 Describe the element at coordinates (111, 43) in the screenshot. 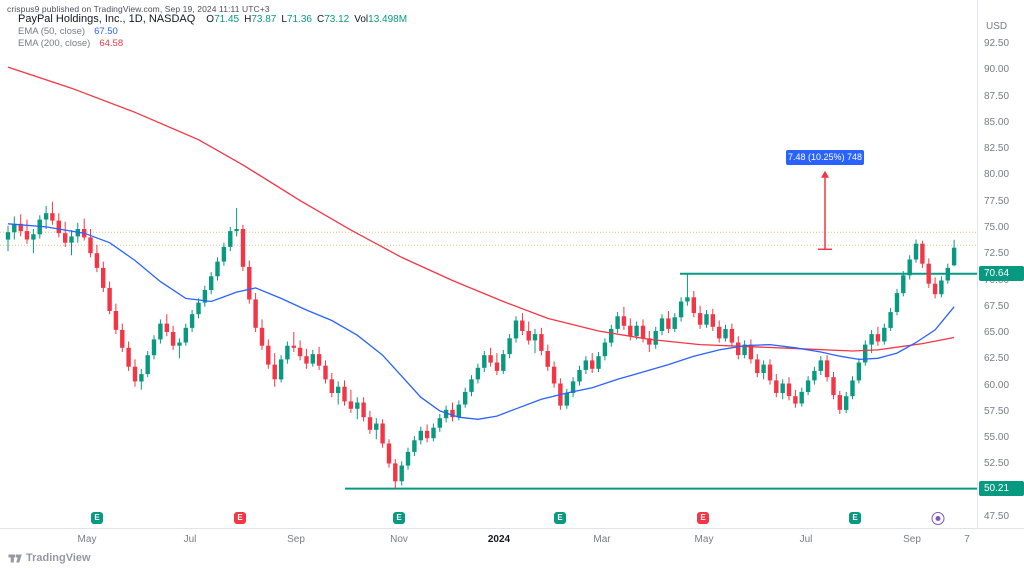

I see `ema200-value: 64.58` at that location.